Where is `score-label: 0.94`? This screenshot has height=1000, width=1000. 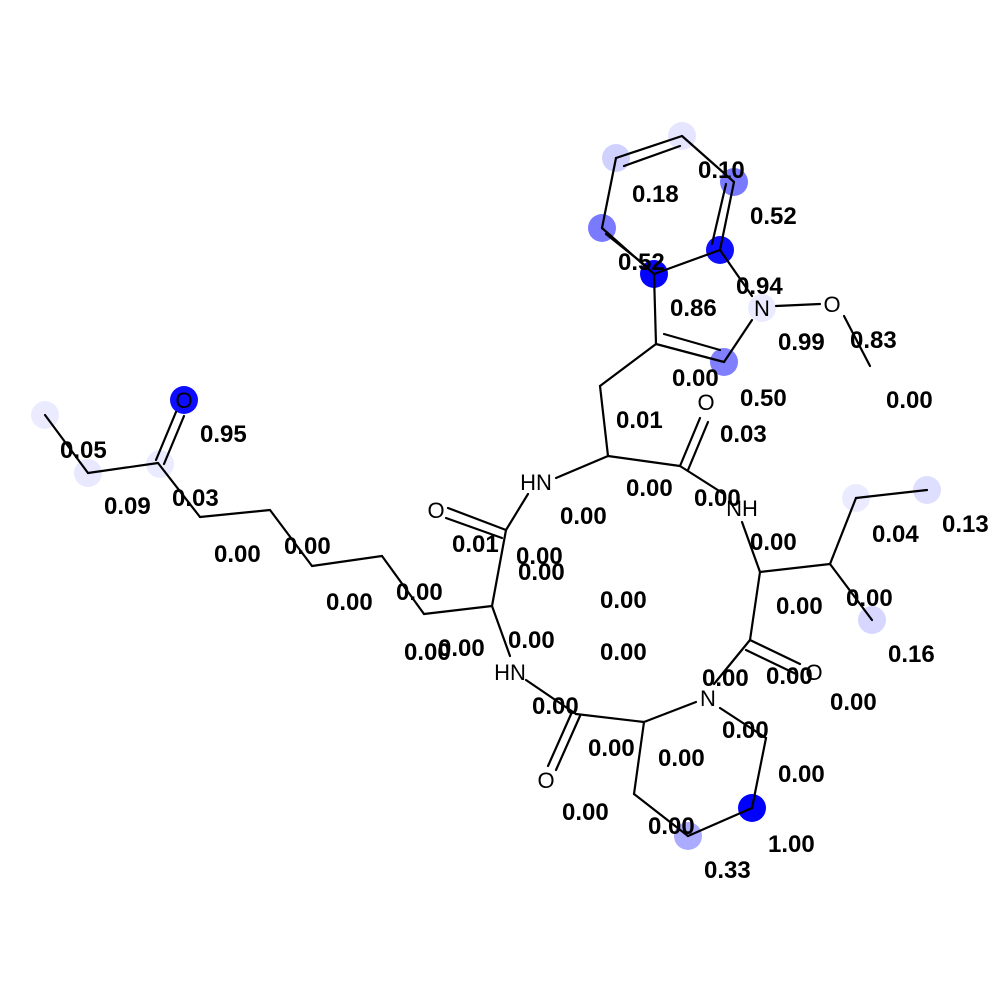
score-label: 0.94 is located at coordinates (759, 286).